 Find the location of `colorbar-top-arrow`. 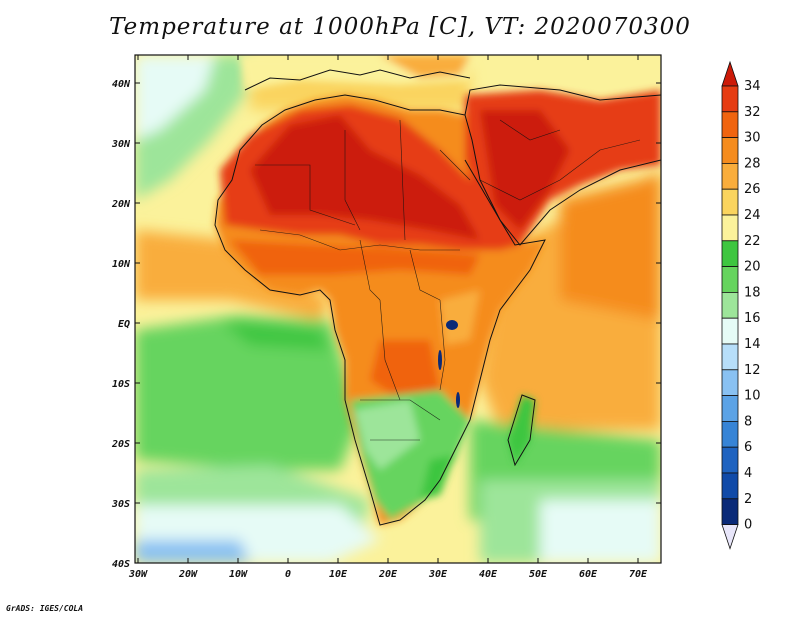

colorbar-top-arrow is located at coordinates (730, 73).